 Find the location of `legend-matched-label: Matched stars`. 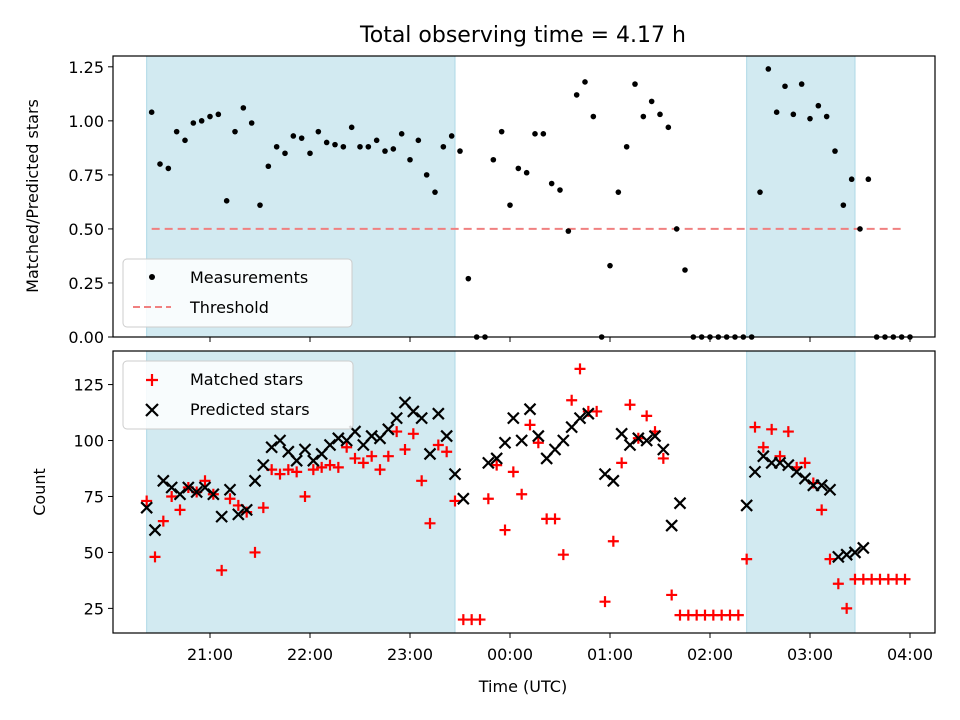

legend-matched-label: Matched stars is located at coordinates (246, 379).